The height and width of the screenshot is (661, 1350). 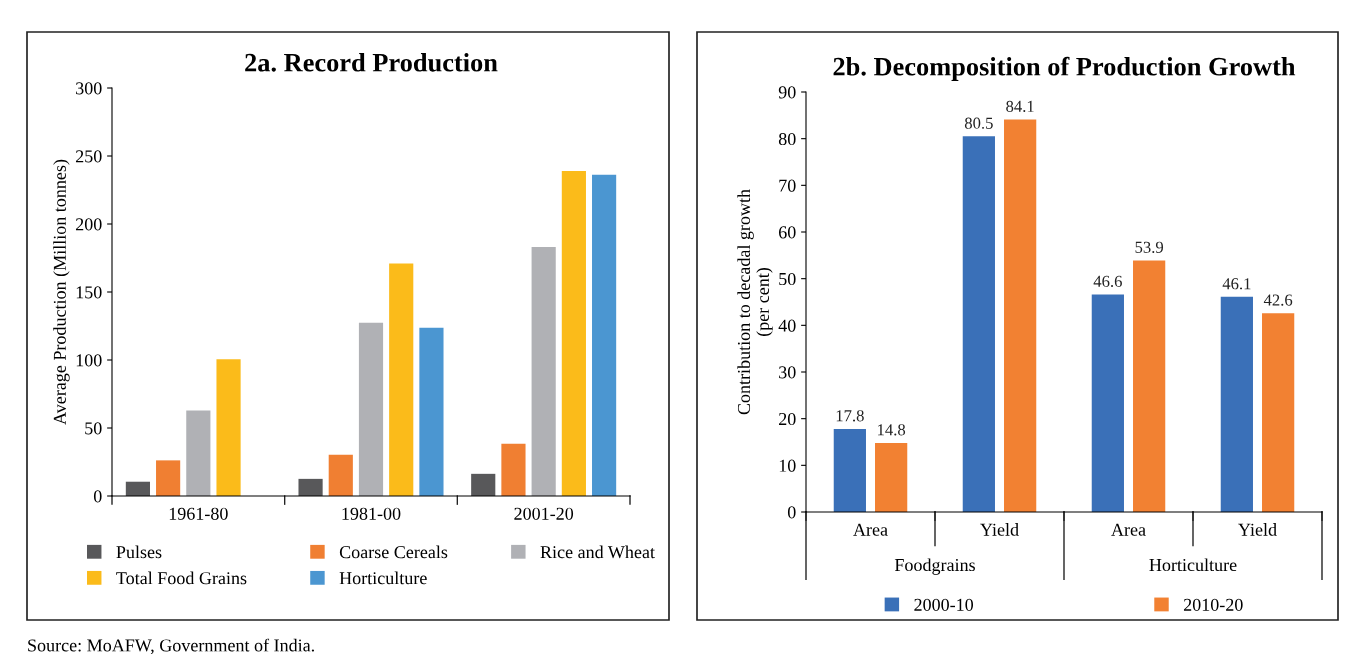 I want to click on data-label: 46.1, so click(x=1236, y=284).